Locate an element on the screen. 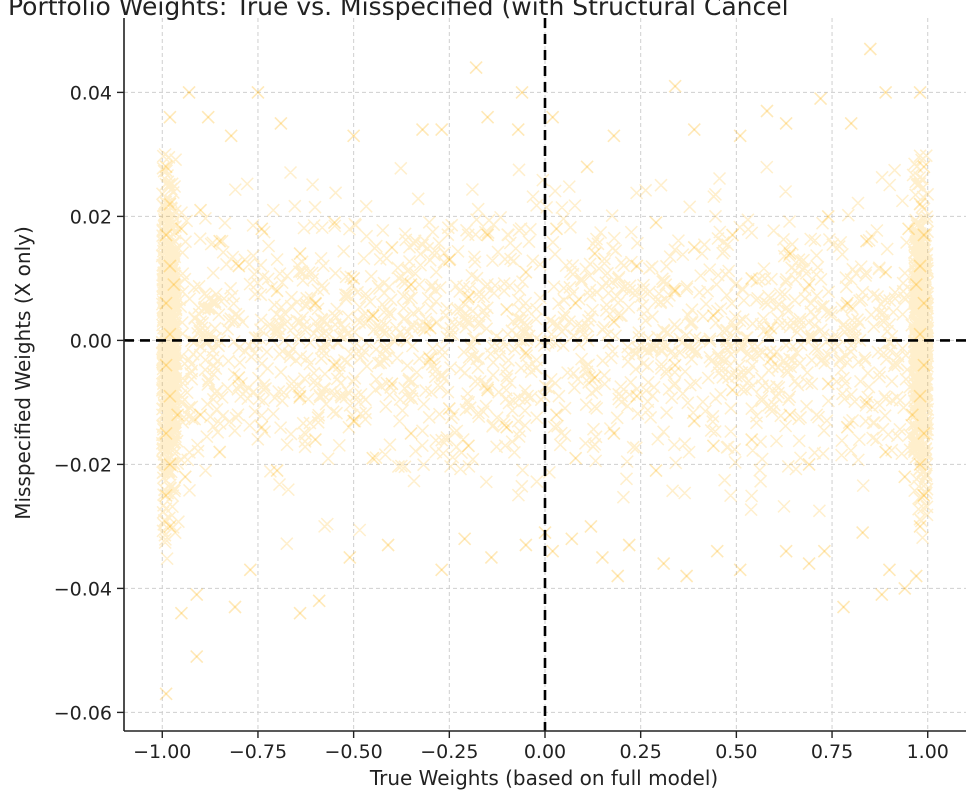  x-tick-label: −0.50 is located at coordinates (354, 752).